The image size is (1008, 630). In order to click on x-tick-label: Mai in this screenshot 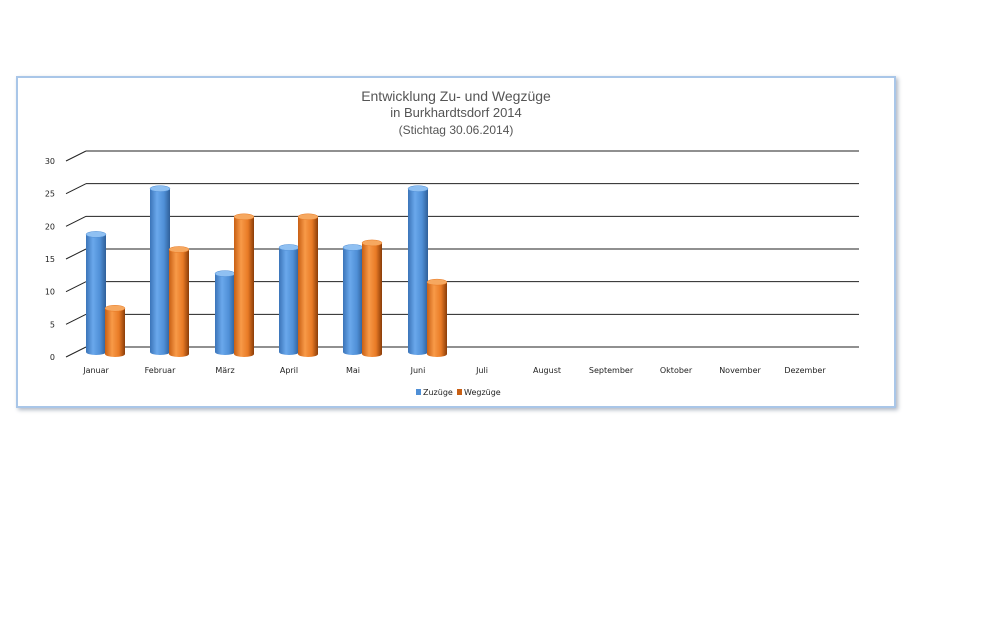, I will do `click(353, 370)`.